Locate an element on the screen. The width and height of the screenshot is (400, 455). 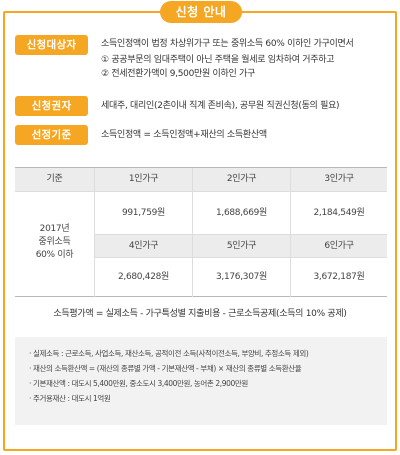
criteria-badge: 선정기준 is located at coordinates (51, 135).